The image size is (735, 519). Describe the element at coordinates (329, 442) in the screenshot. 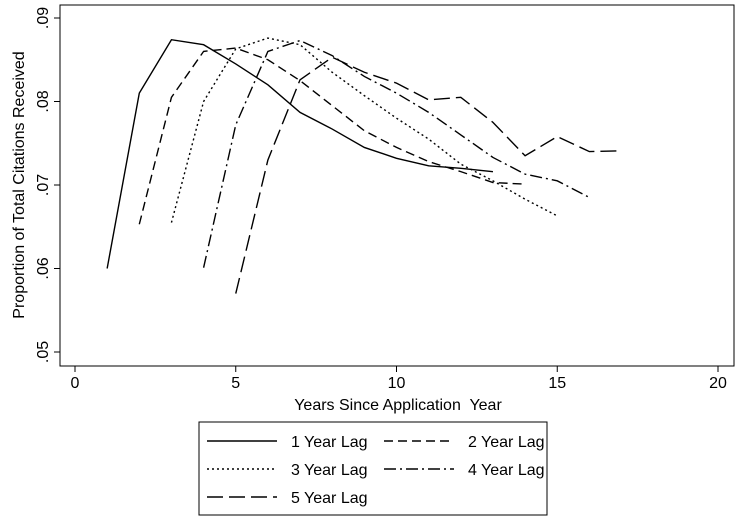

I see `legend-label: 1 Year Lag` at that location.